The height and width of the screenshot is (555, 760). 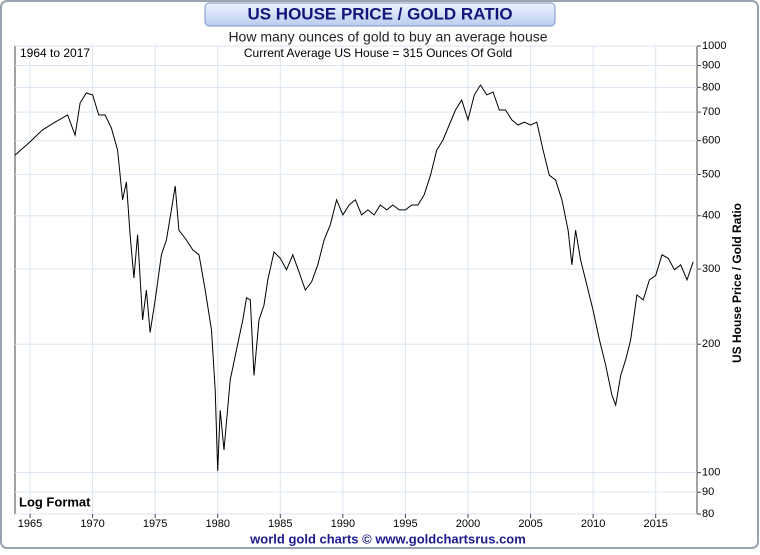 I want to click on chart-title: US HOUSE PRICE / GOLD RATIO, so click(x=379, y=13).